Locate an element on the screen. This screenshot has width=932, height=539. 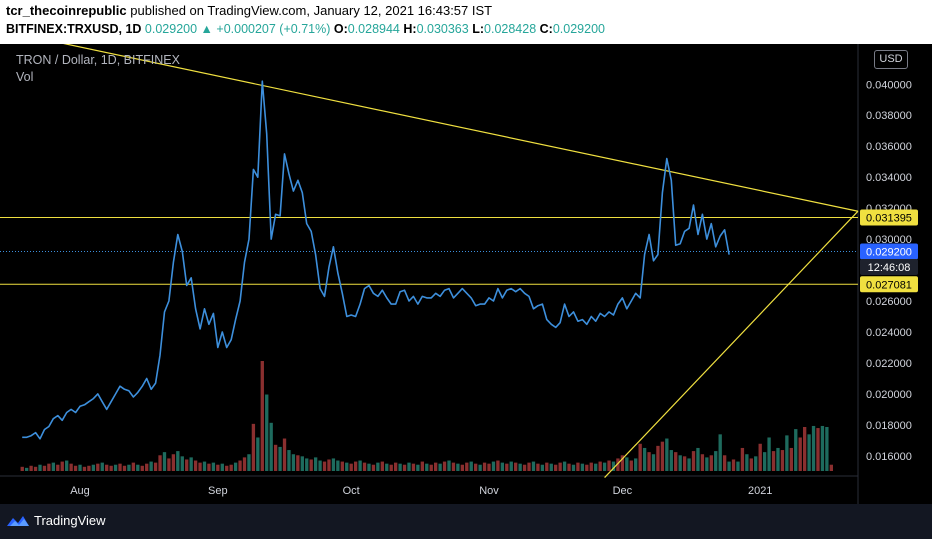
x-axis-ticks: Aug Sep Oct Nov Dec 2021 is located at coordinates (421, 491).